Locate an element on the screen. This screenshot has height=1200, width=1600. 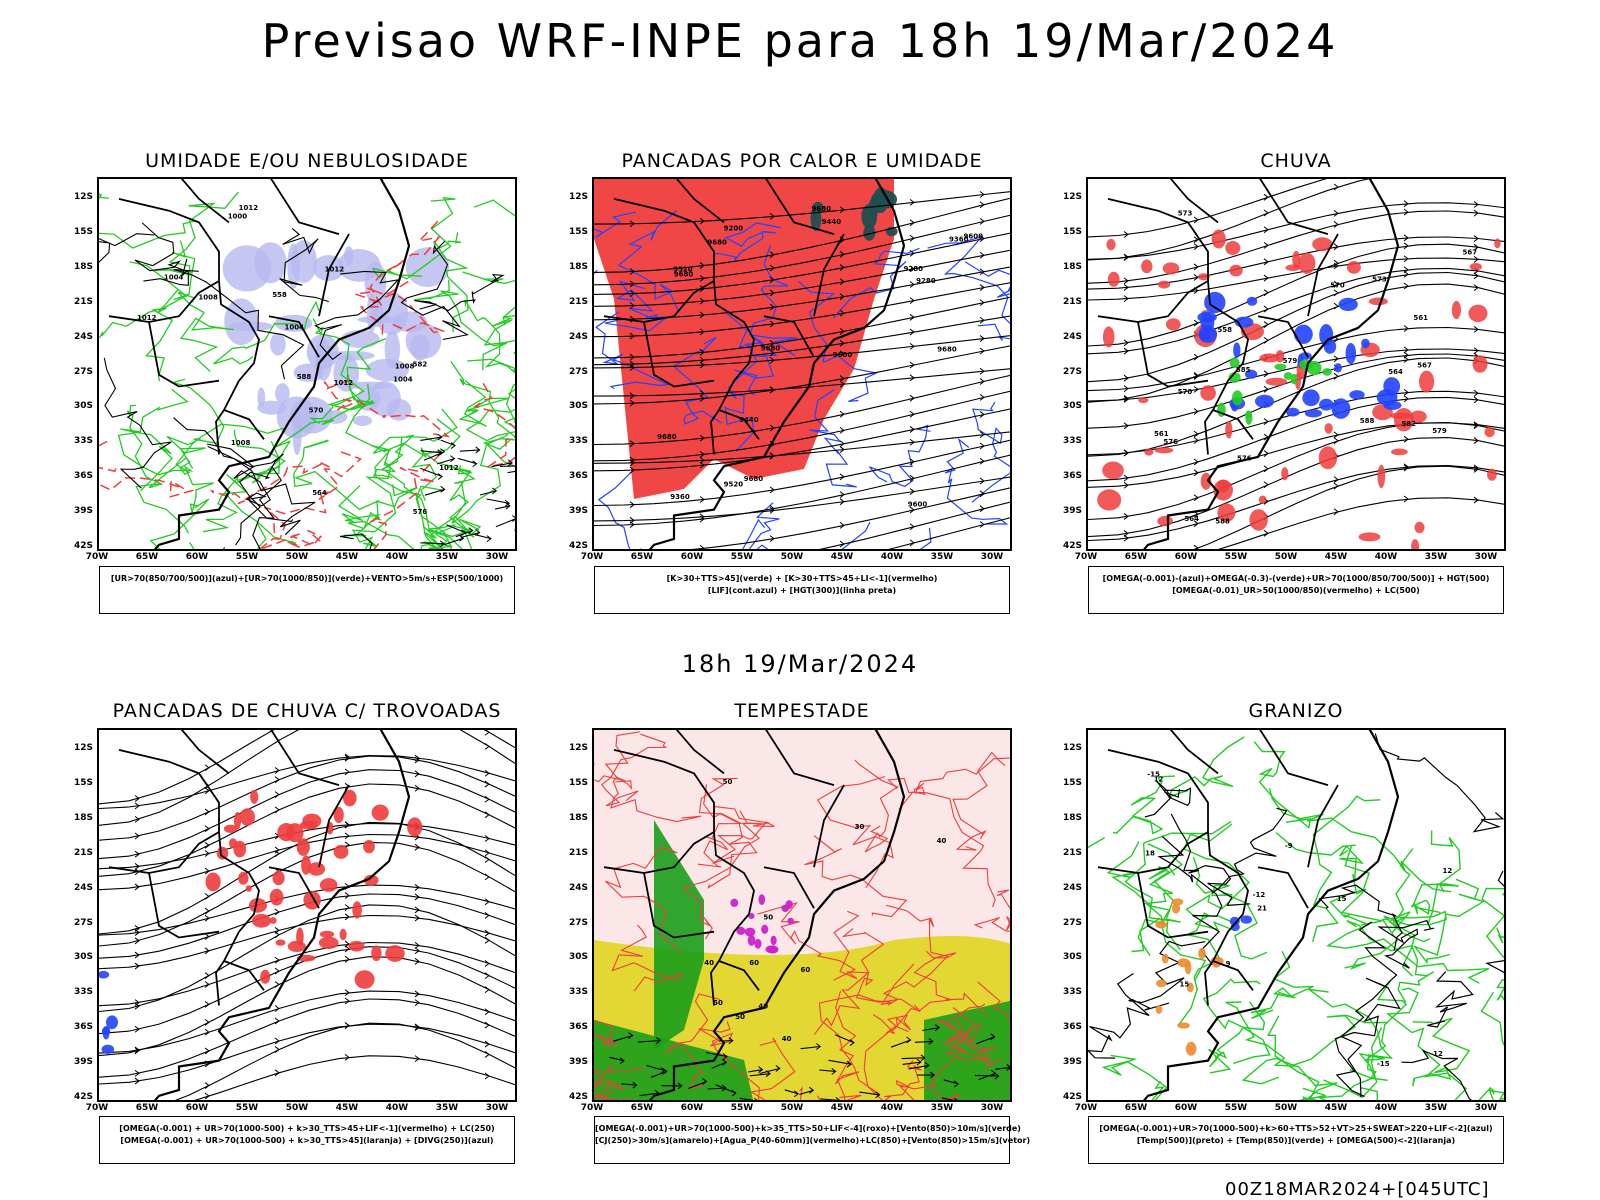
contour-label: 9 is located at coordinates (1228, 964).